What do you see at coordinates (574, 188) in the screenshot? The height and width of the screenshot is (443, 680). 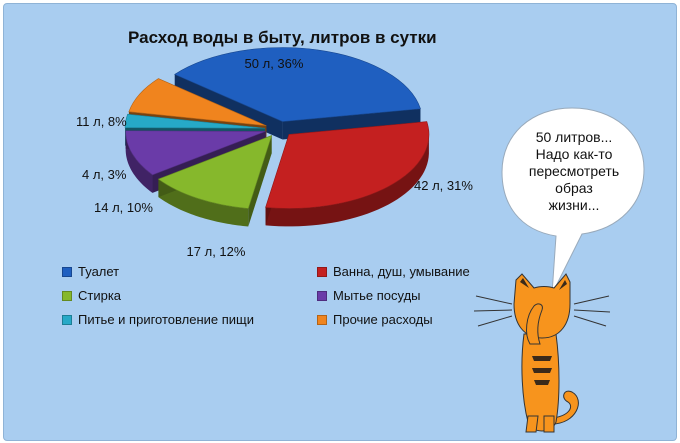 I see `bubble-line: образ` at bounding box center [574, 188].